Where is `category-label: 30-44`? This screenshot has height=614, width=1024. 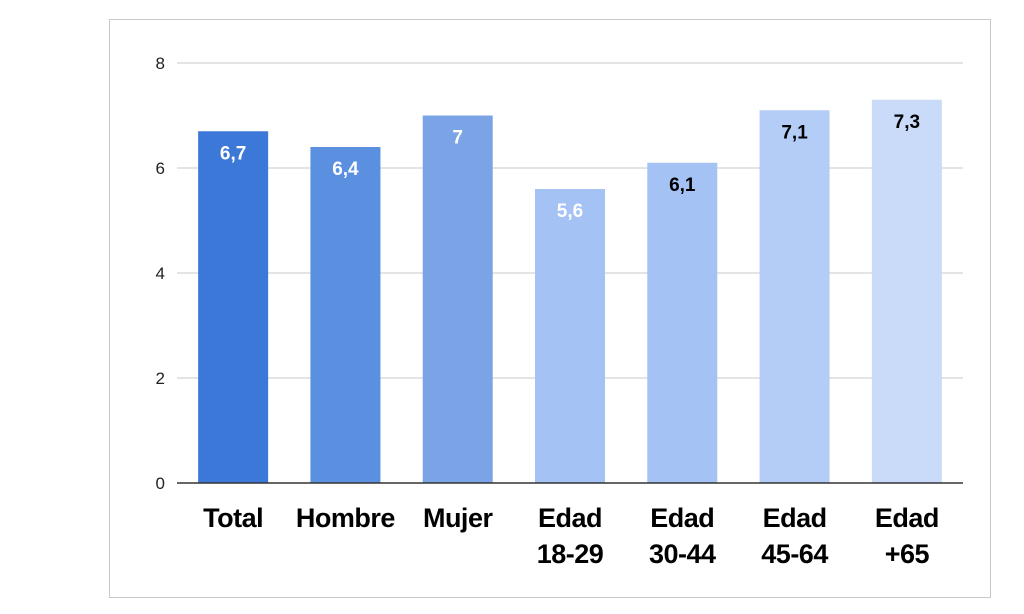 category-label: 30-44 is located at coordinates (682, 554).